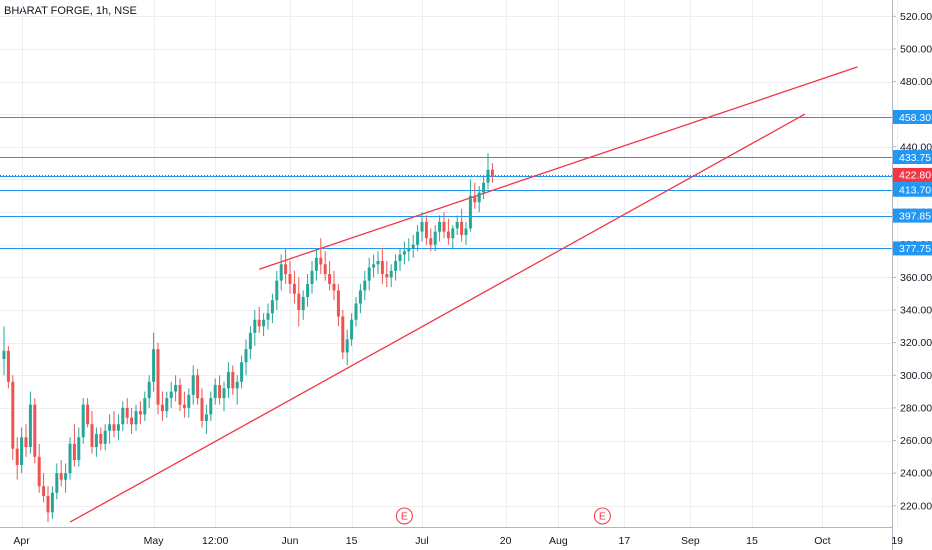  What do you see at coordinates (822, 541) in the screenshot?
I see `x-tick-label-11: Oct` at bounding box center [822, 541].